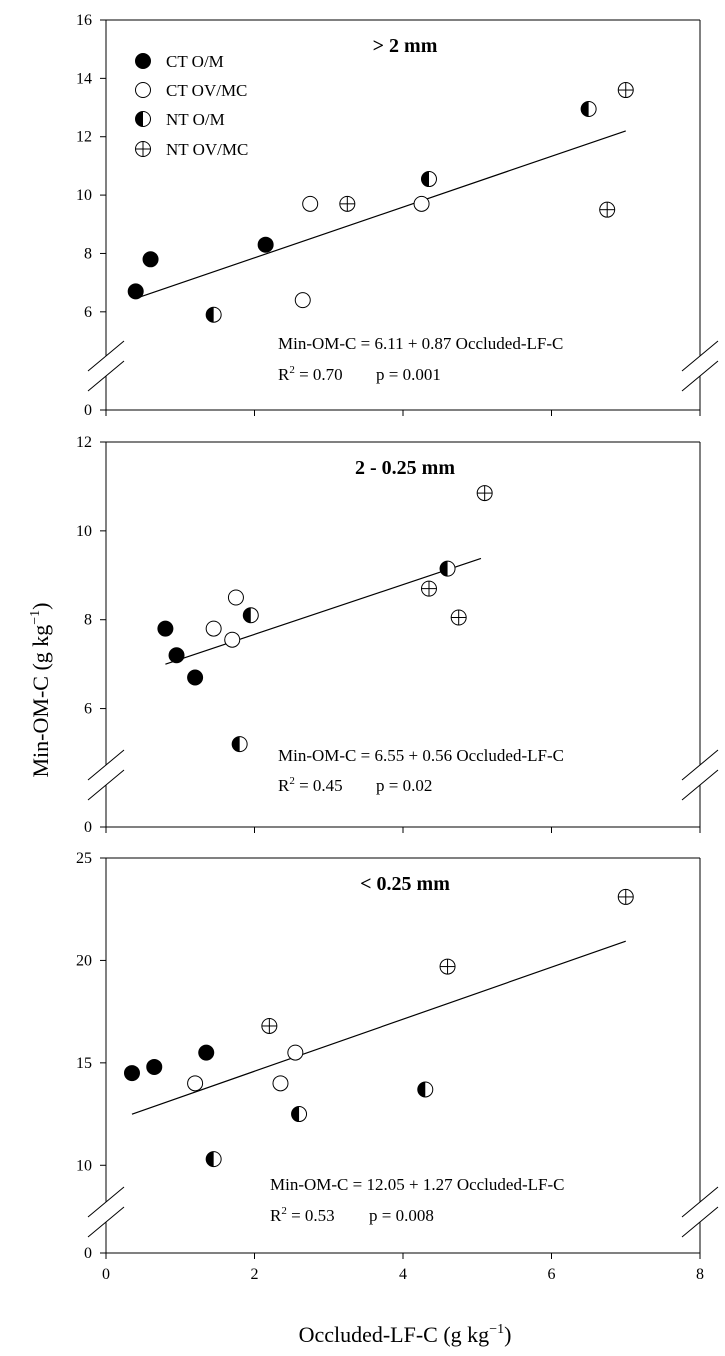 This screenshot has width=725, height=1356. I want to click on panel-title: 2 - 0.25 mm, so click(405, 468).